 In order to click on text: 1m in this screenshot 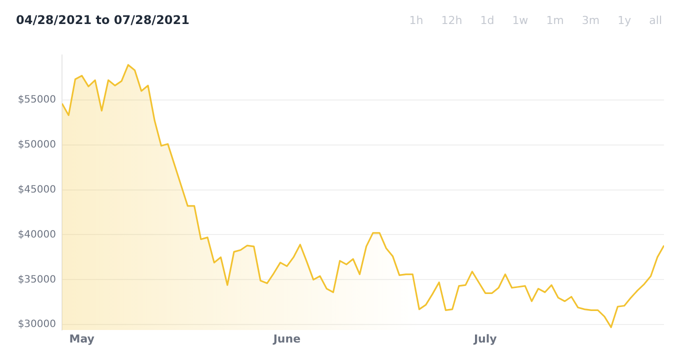, I will do `click(555, 20)`.